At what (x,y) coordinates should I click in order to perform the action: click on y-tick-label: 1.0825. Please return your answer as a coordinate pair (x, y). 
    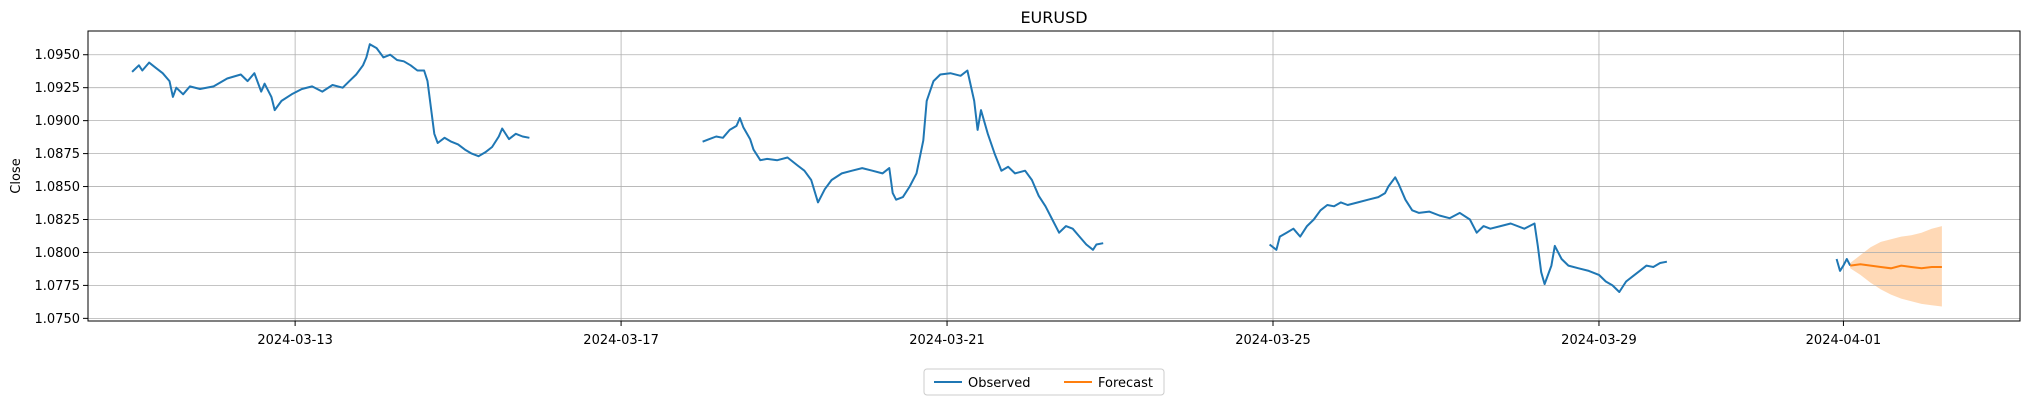
    Looking at the image, I should click on (58, 220).